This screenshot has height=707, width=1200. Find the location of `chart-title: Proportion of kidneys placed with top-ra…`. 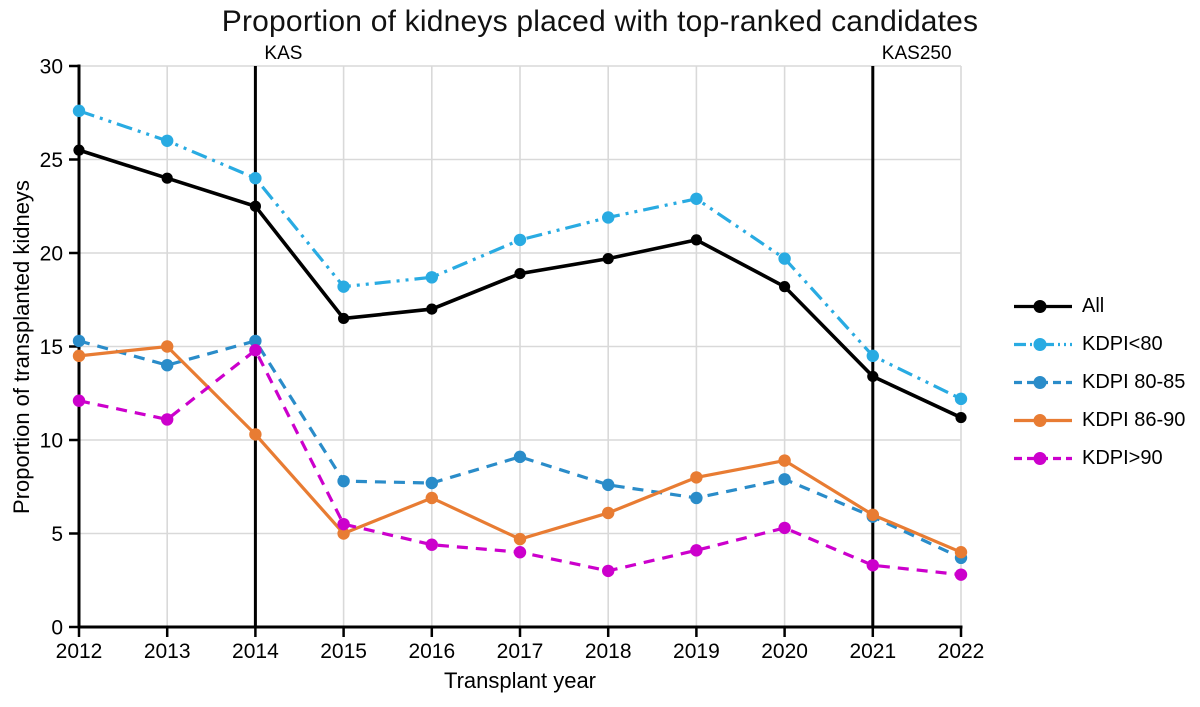

chart-title: Proportion of kidneys placed with top-ra… is located at coordinates (600, 21).